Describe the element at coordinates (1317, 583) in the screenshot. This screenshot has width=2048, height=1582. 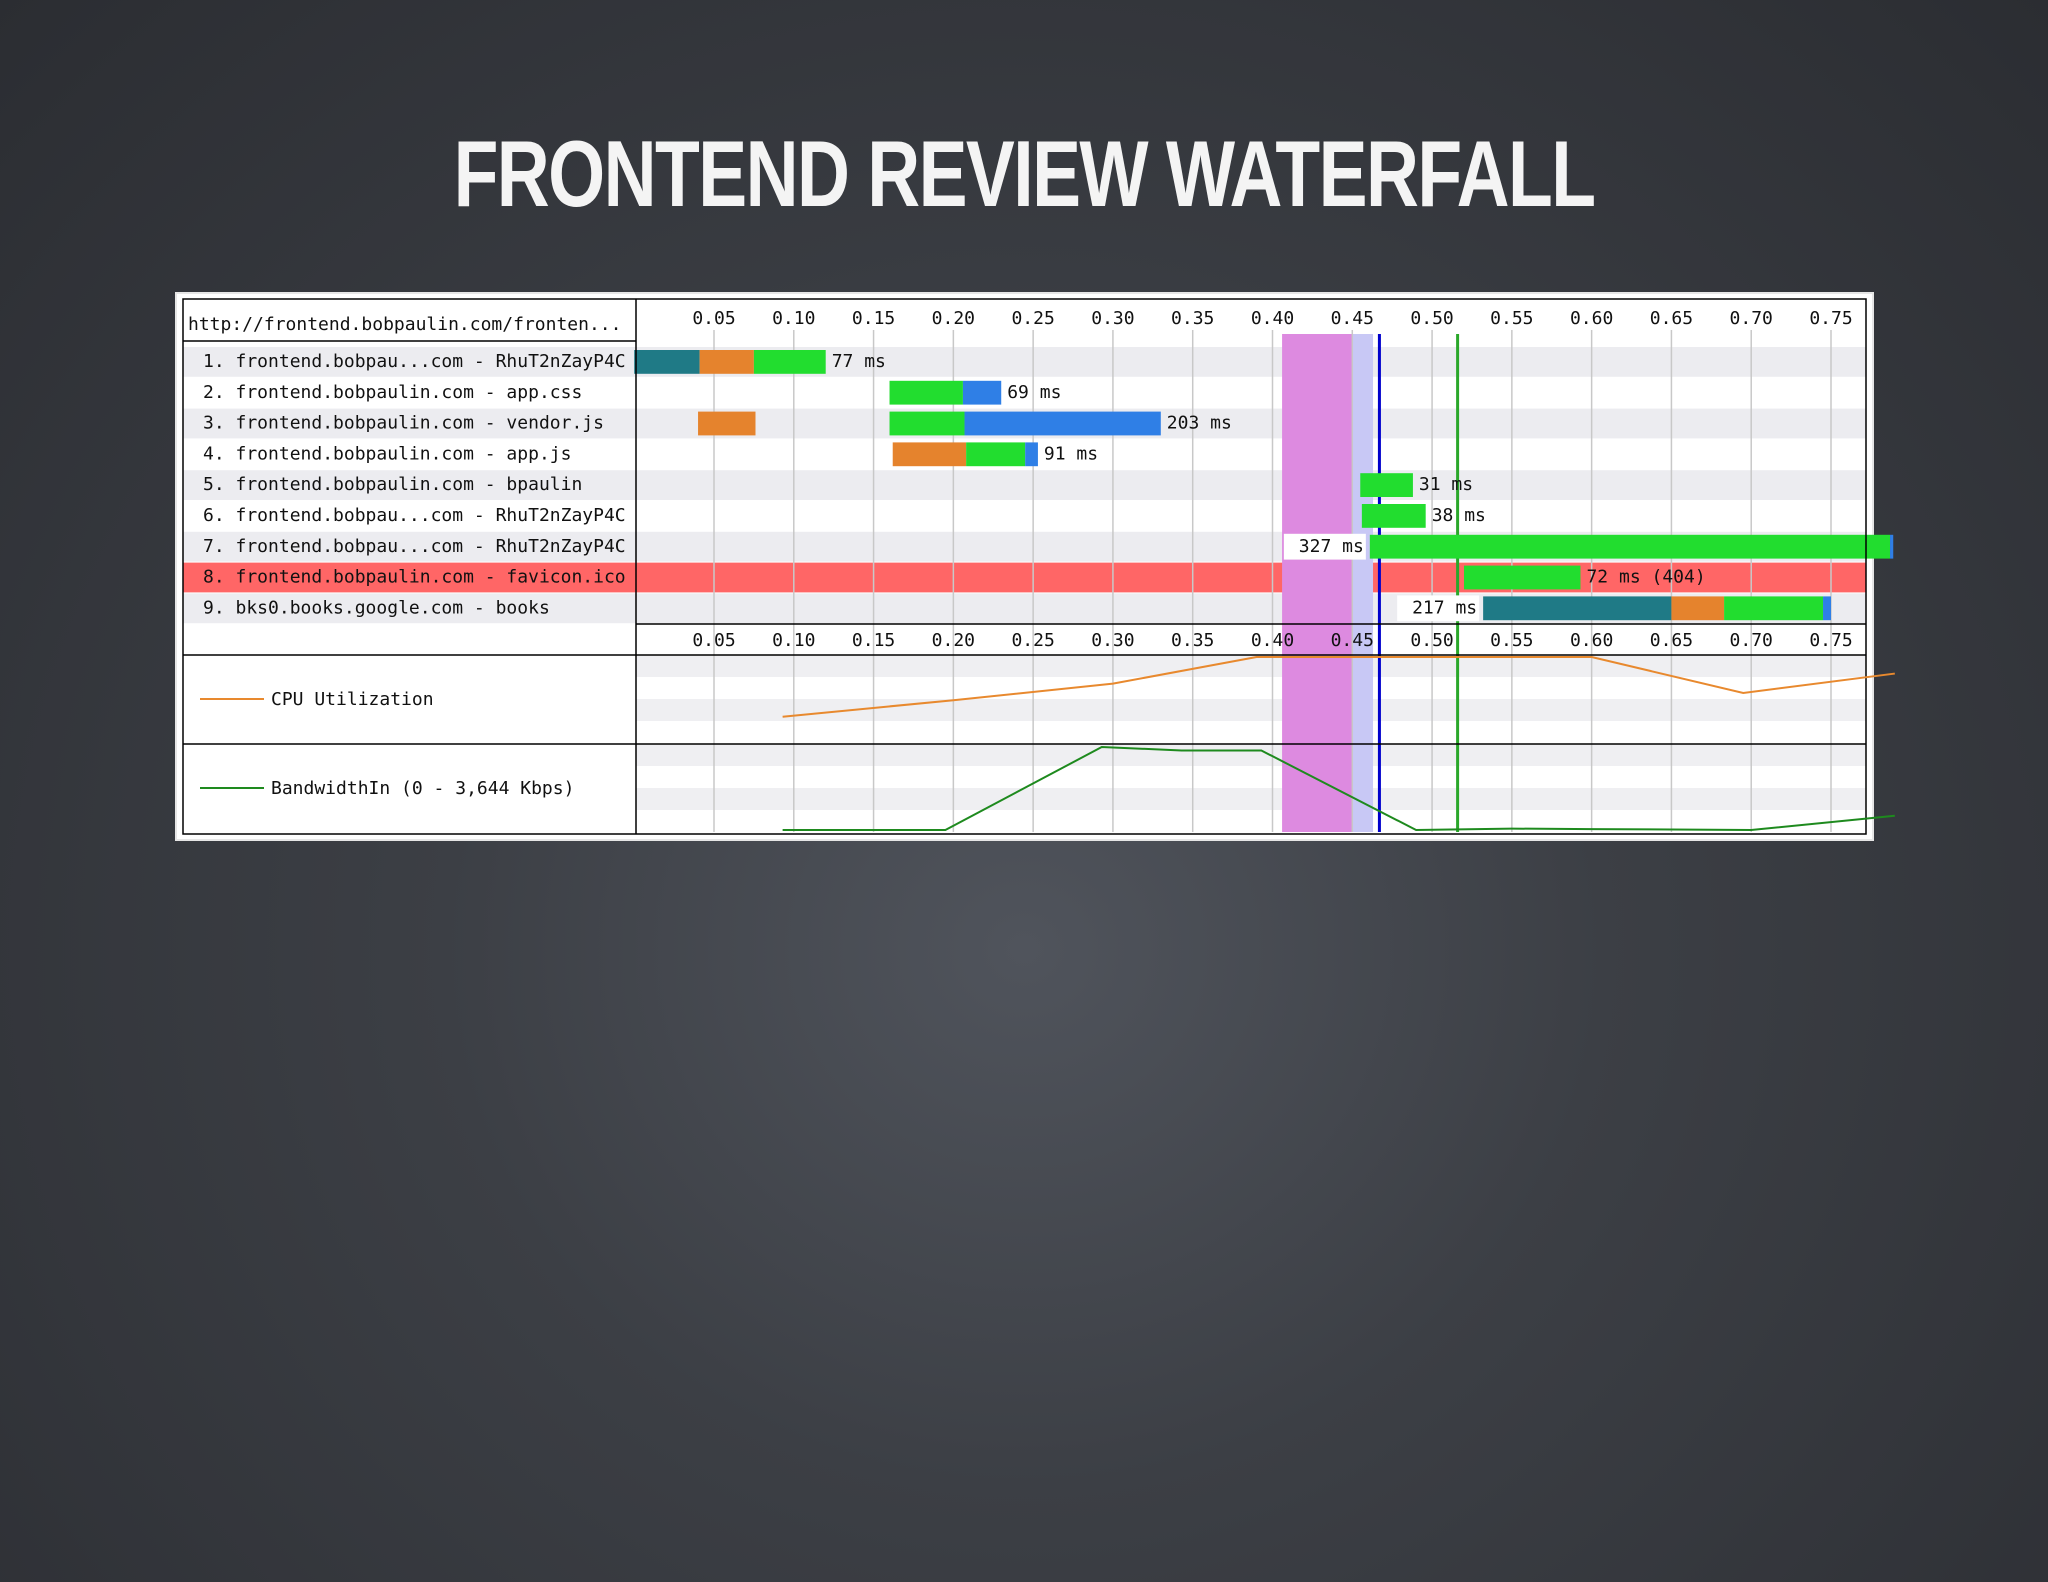
I see `start-render-marker` at that location.